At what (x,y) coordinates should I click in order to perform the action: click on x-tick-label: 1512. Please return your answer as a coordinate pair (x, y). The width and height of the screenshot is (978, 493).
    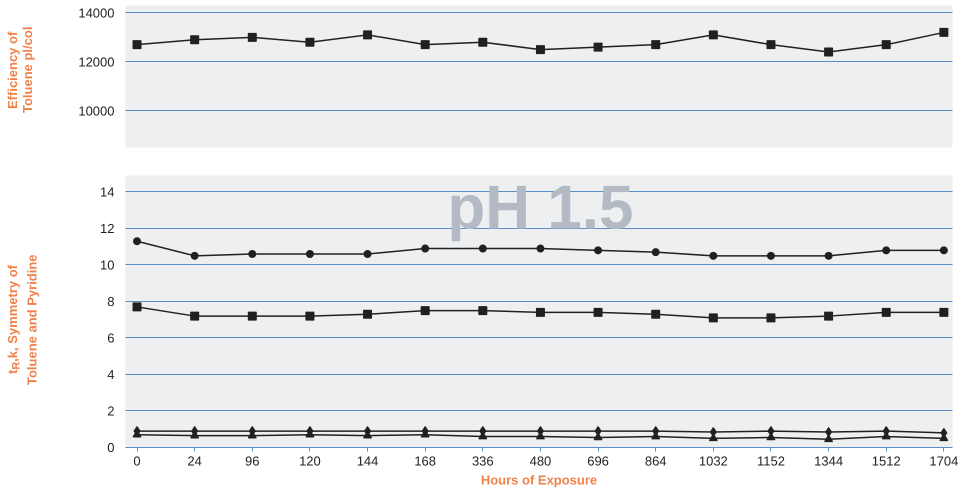
    Looking at the image, I should click on (886, 461).